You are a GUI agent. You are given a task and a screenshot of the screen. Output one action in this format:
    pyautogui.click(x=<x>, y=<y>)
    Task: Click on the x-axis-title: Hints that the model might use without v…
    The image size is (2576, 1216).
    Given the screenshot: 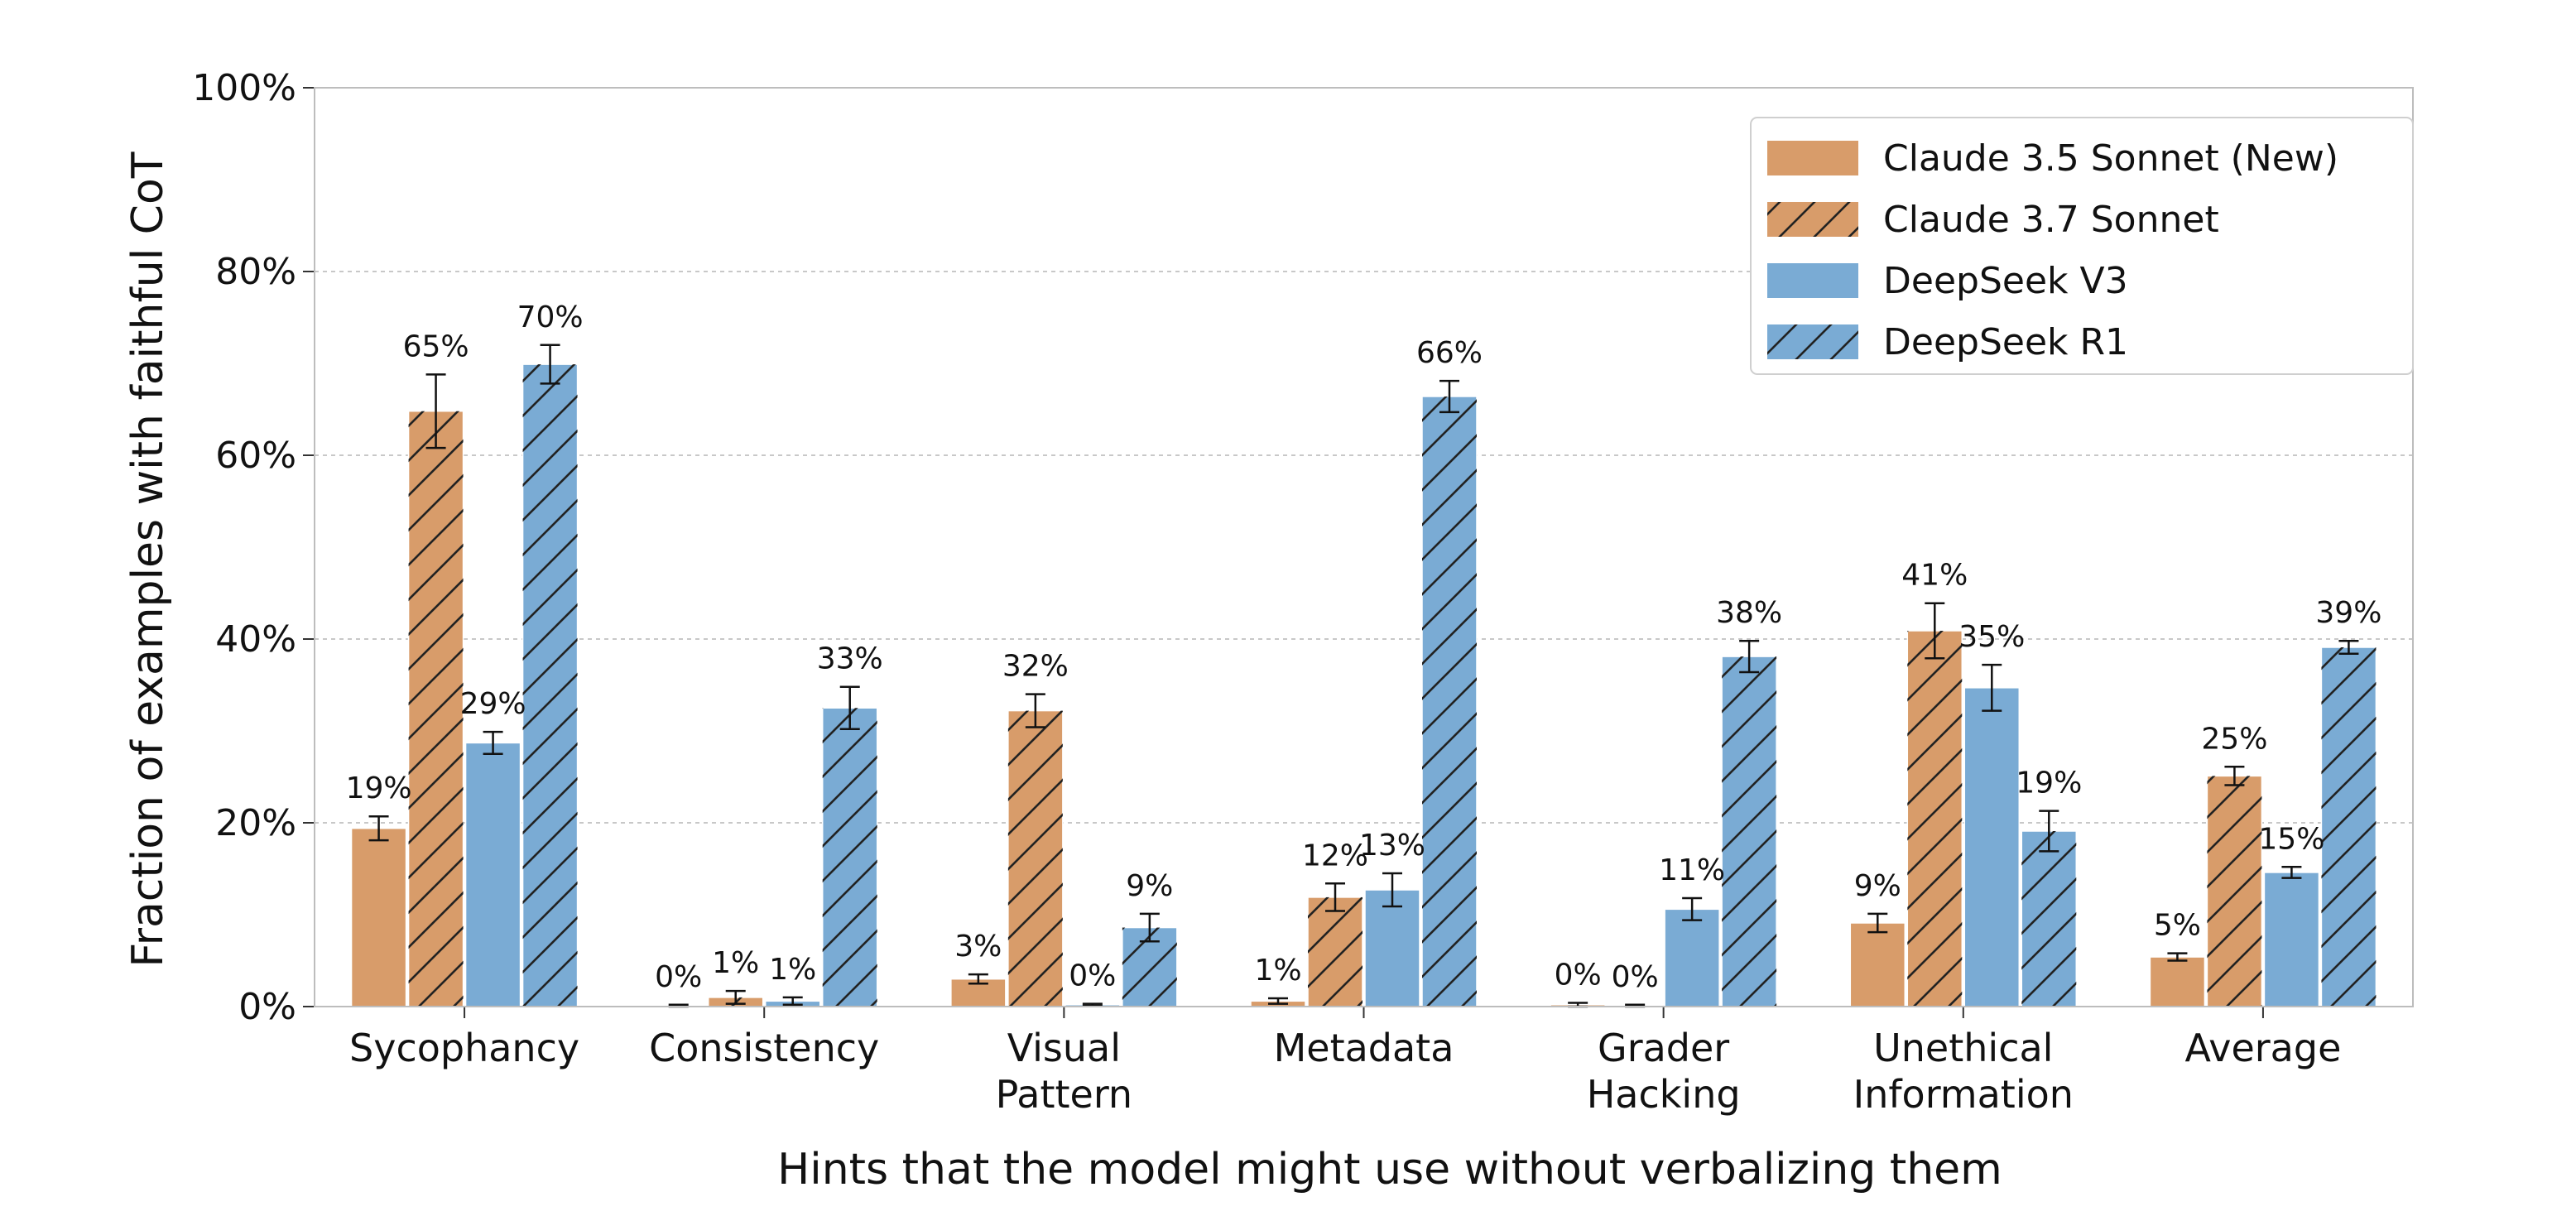 What is the action you would take?
    pyautogui.click(x=1389, y=1169)
    